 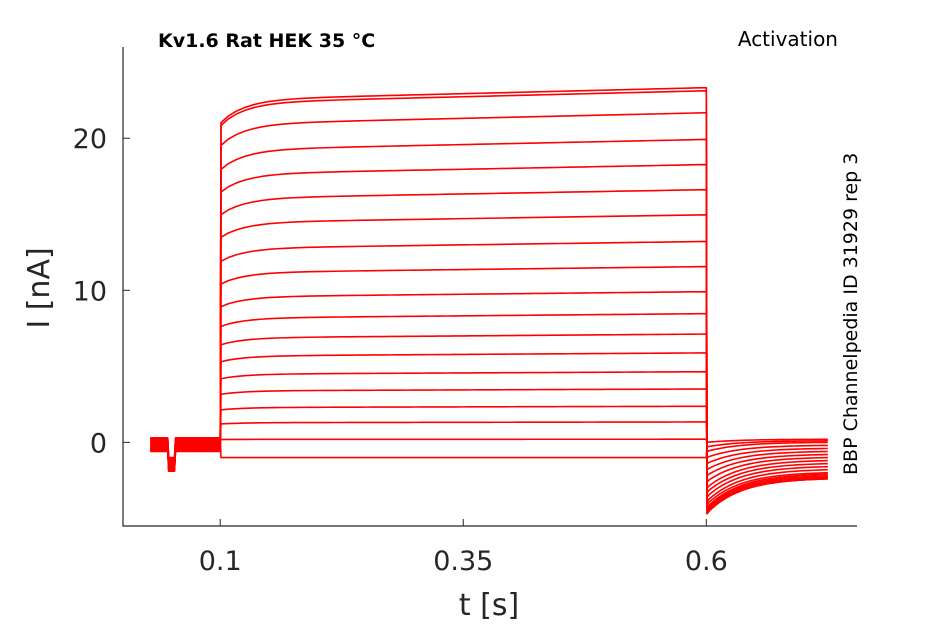 What do you see at coordinates (39, 287) in the screenshot?
I see `y-axis-label: I [nA]` at bounding box center [39, 287].